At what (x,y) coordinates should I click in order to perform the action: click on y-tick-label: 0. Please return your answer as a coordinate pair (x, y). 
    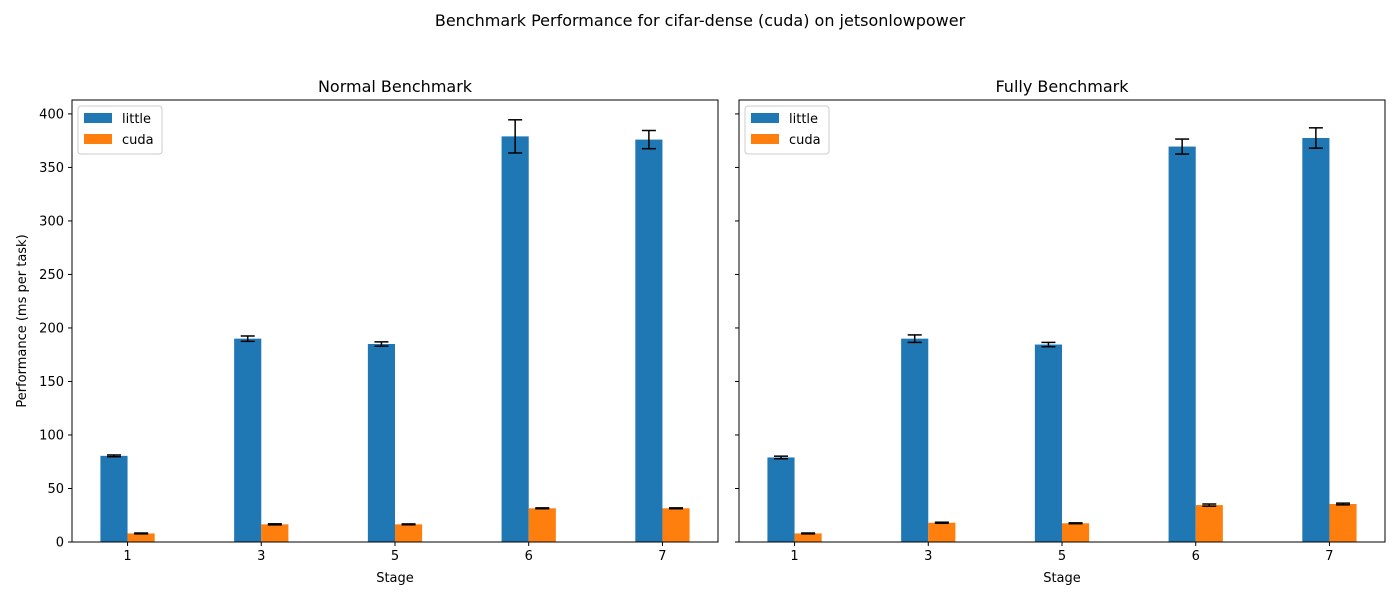
    Looking at the image, I should click on (60, 543).